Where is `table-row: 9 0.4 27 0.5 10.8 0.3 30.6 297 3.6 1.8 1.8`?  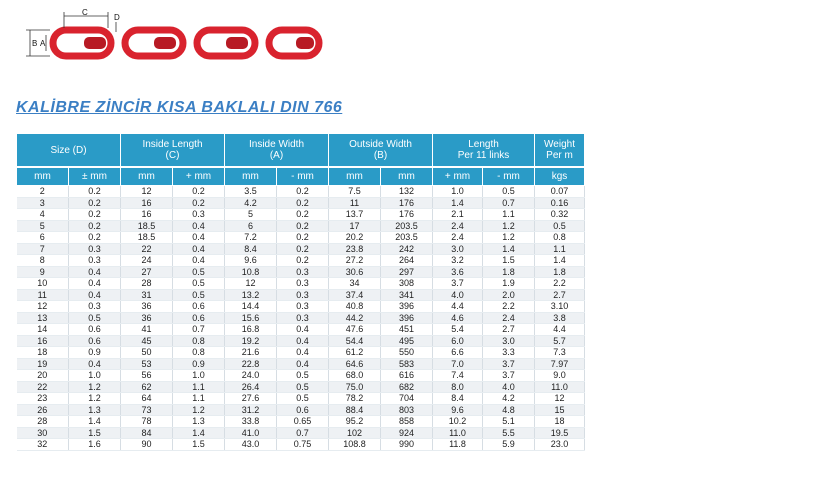
table-row: 9 0.4 27 0.5 10.8 0.3 30.6 297 3.6 1.8 1.8 is located at coordinates (301, 272).